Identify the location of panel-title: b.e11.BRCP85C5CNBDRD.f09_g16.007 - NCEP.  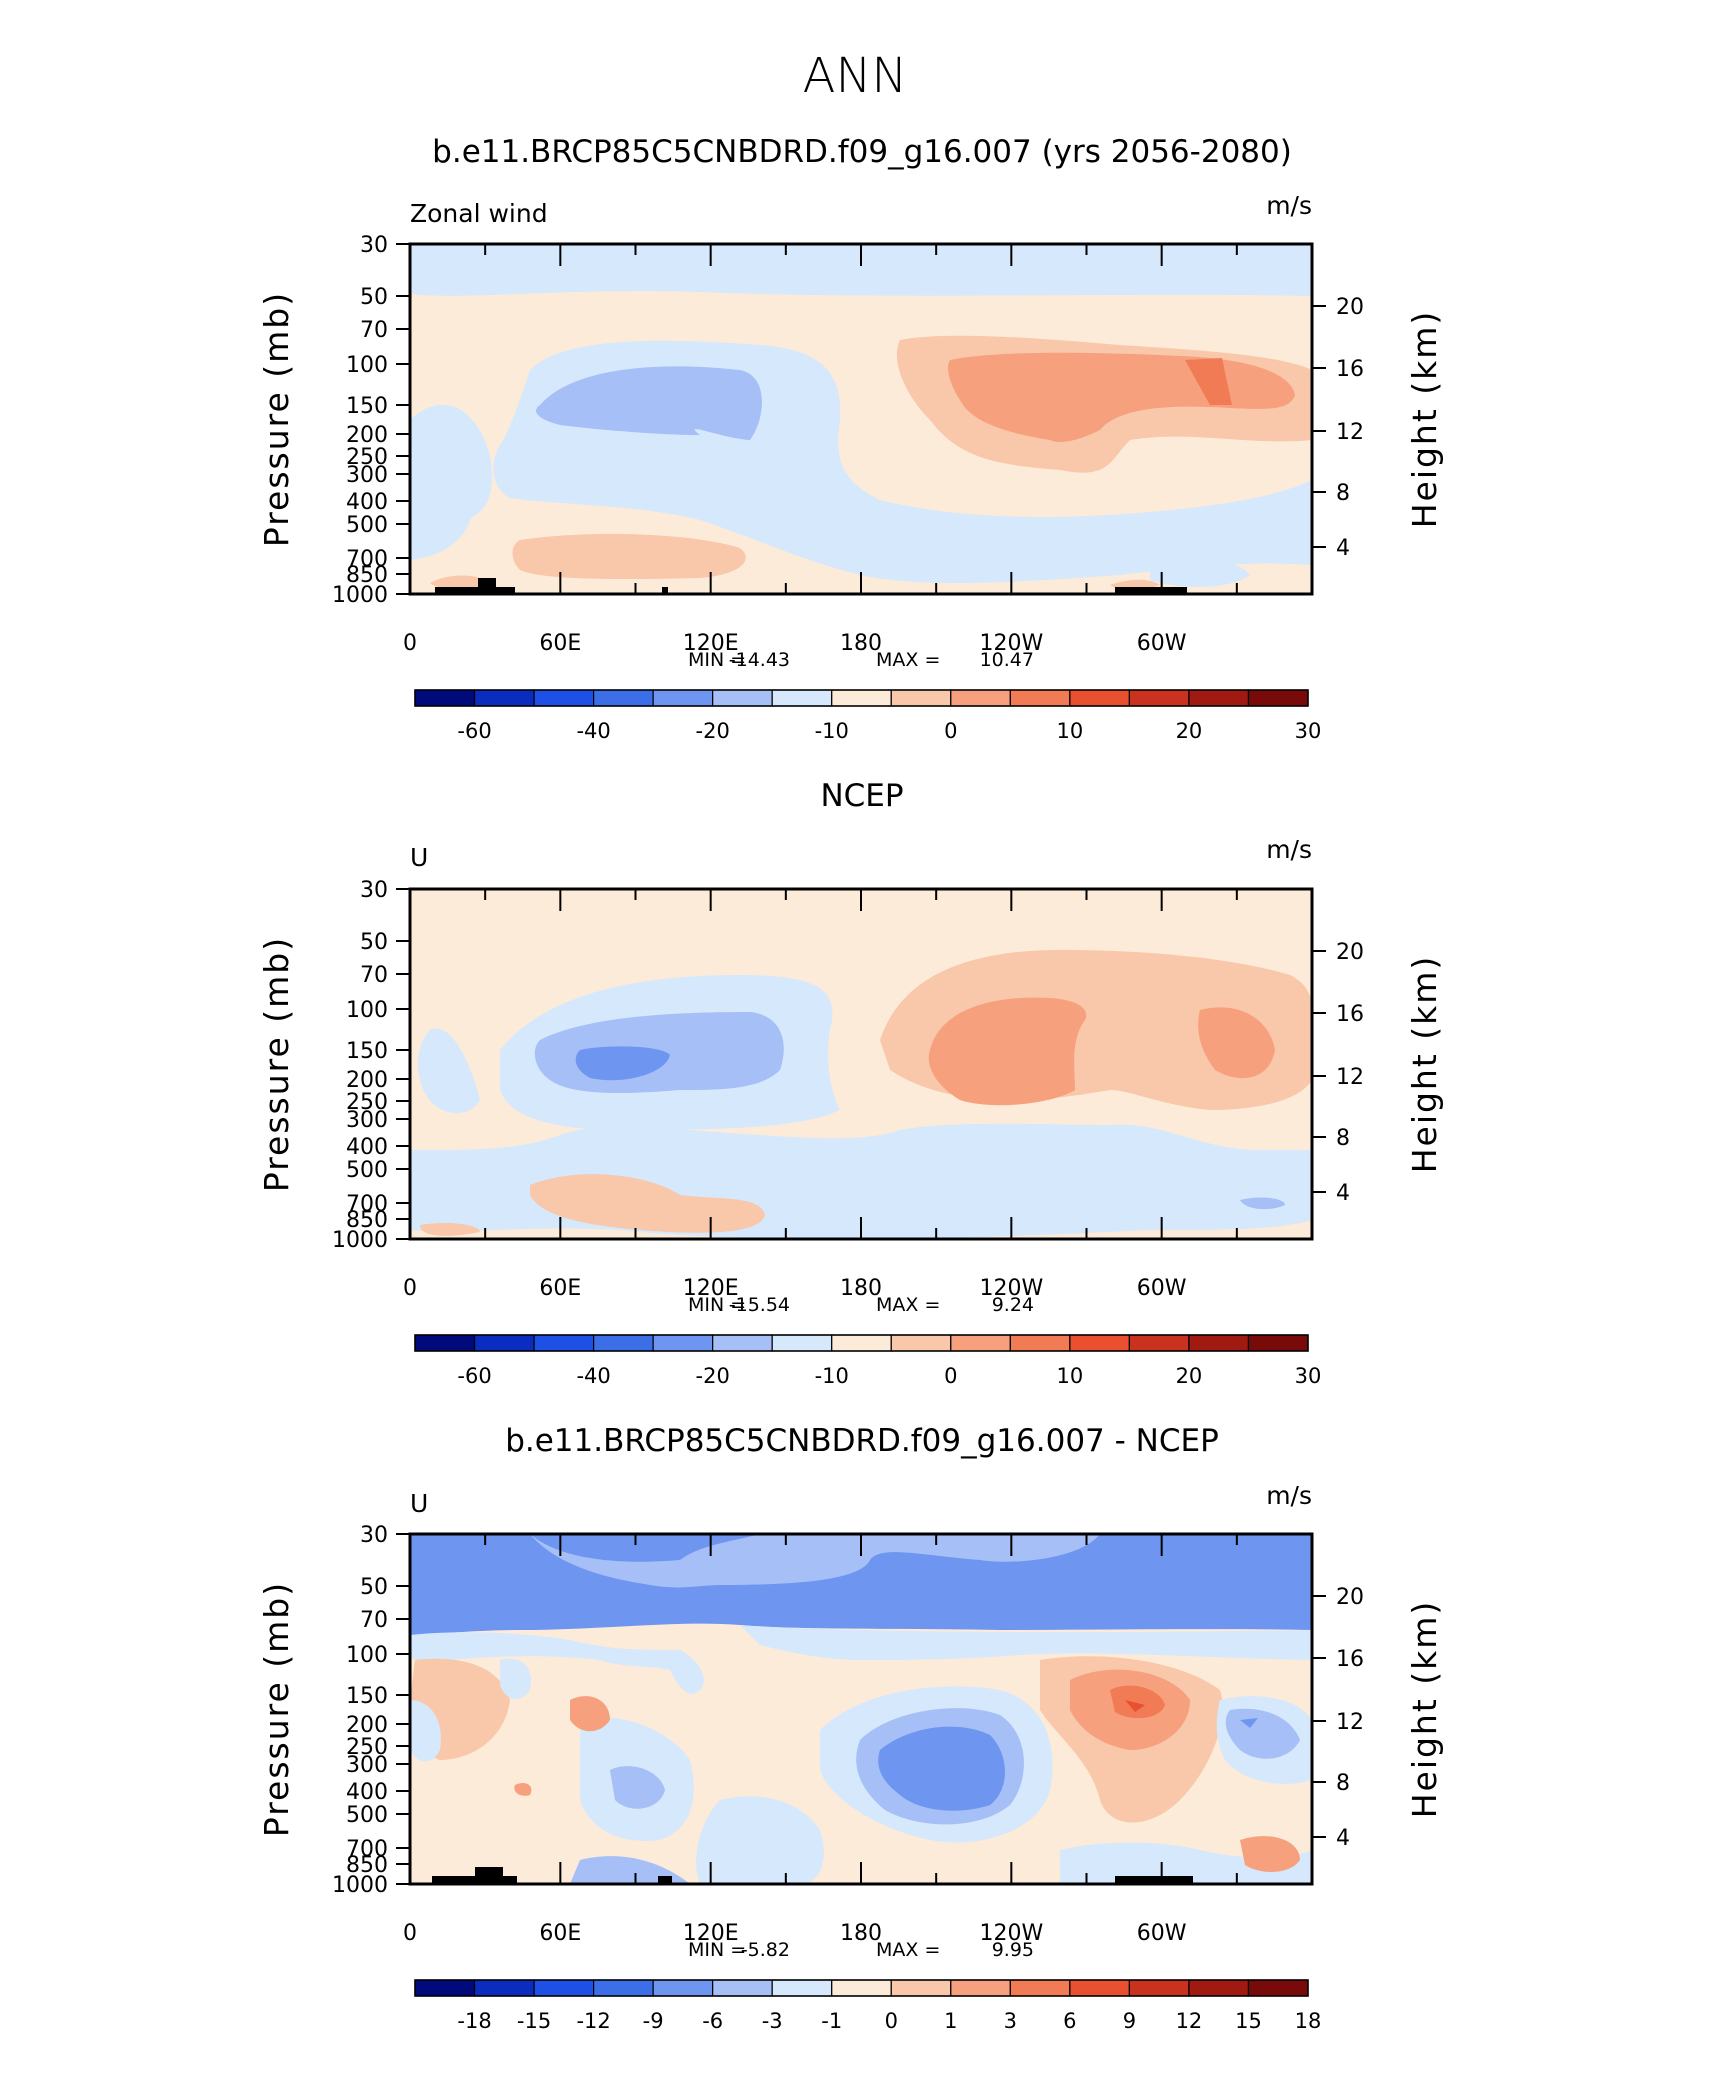
(862, 1441).